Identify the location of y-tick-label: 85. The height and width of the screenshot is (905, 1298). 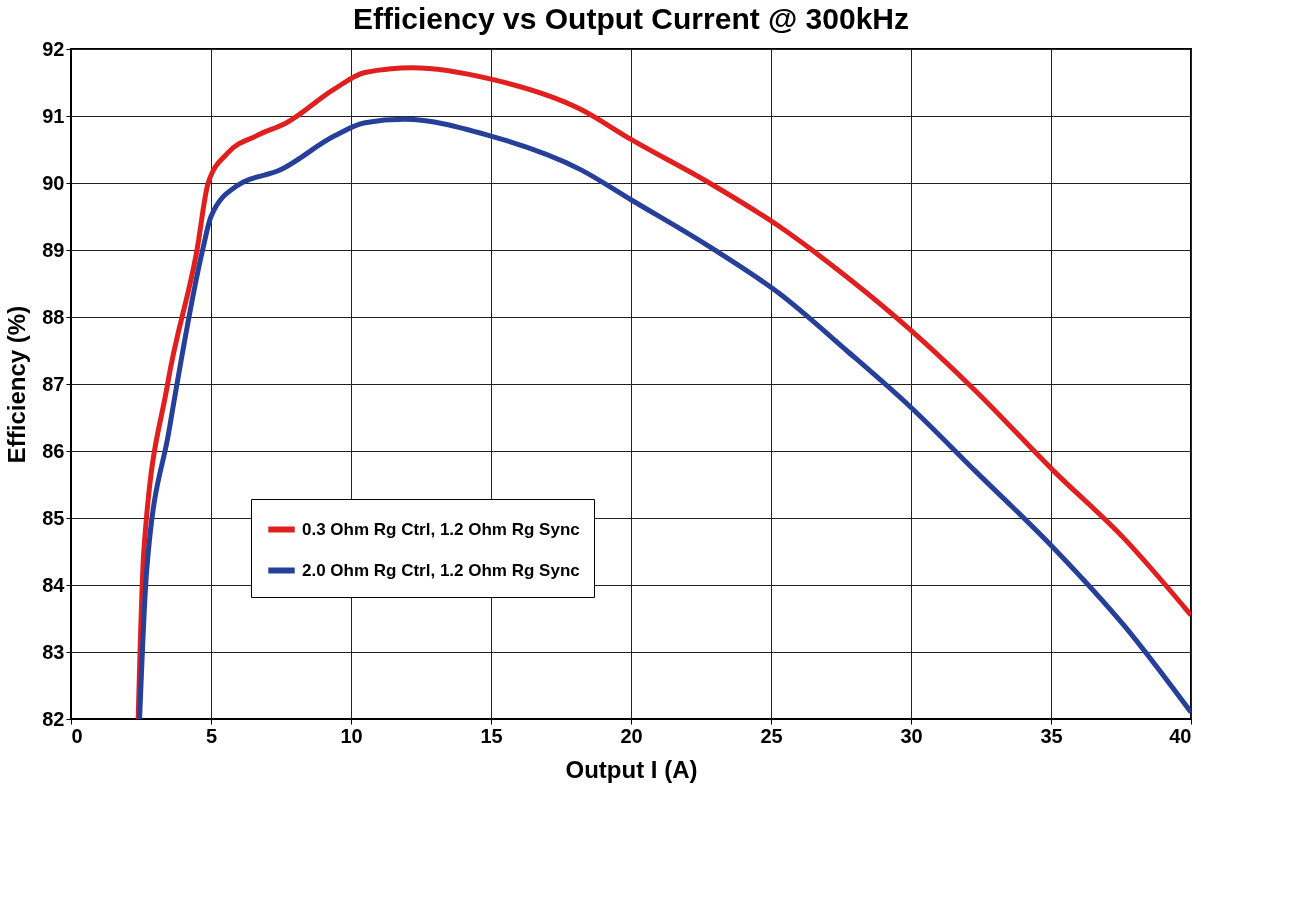
(53, 517).